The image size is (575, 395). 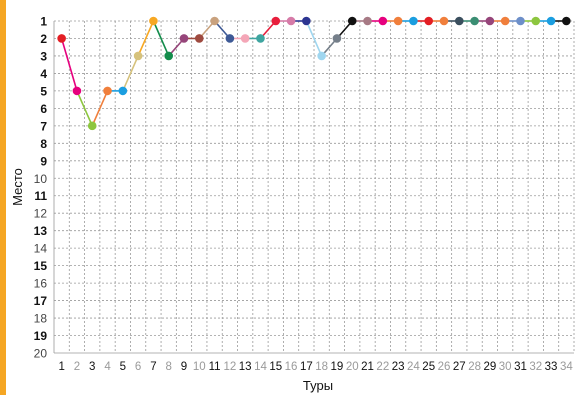 I want to click on x-tick-label: 19, so click(x=337, y=367).